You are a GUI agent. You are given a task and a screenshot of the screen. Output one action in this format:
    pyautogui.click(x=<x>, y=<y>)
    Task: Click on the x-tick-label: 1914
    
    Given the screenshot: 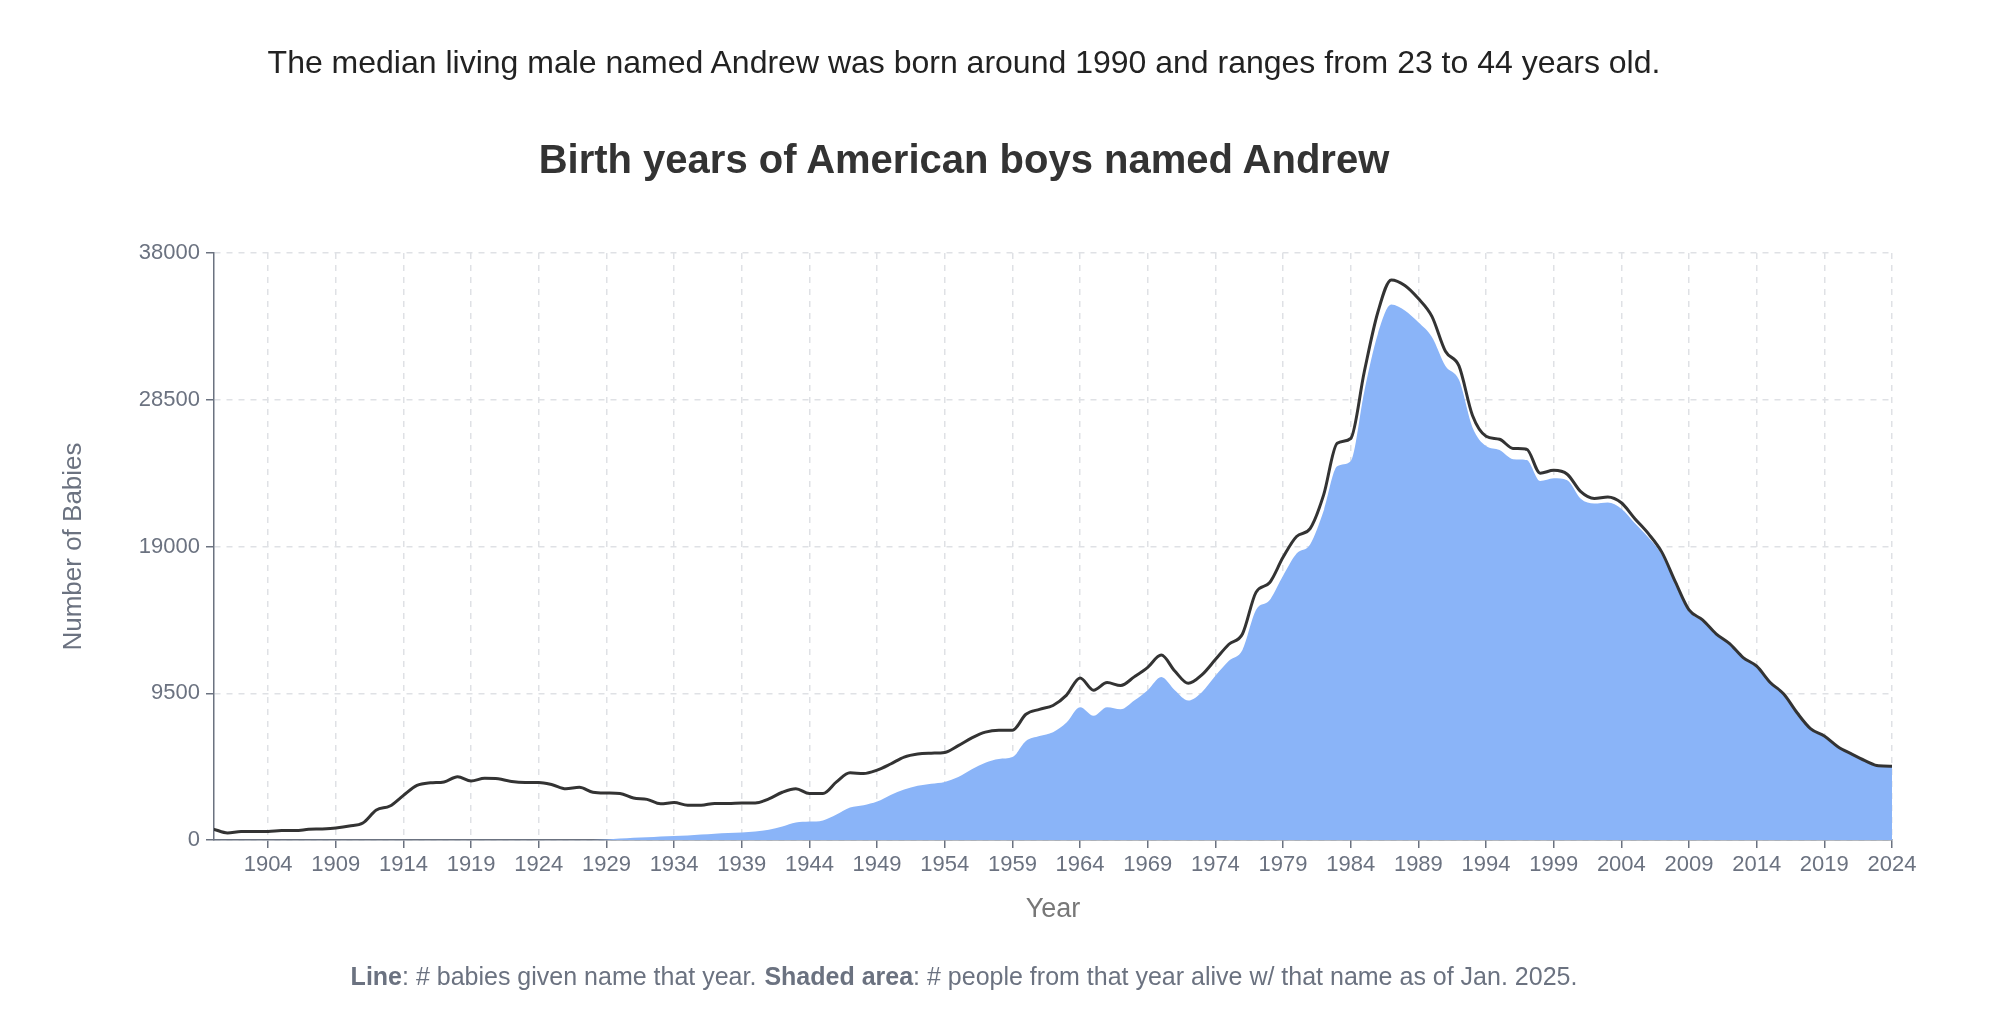 What is the action you would take?
    pyautogui.click(x=403, y=864)
    